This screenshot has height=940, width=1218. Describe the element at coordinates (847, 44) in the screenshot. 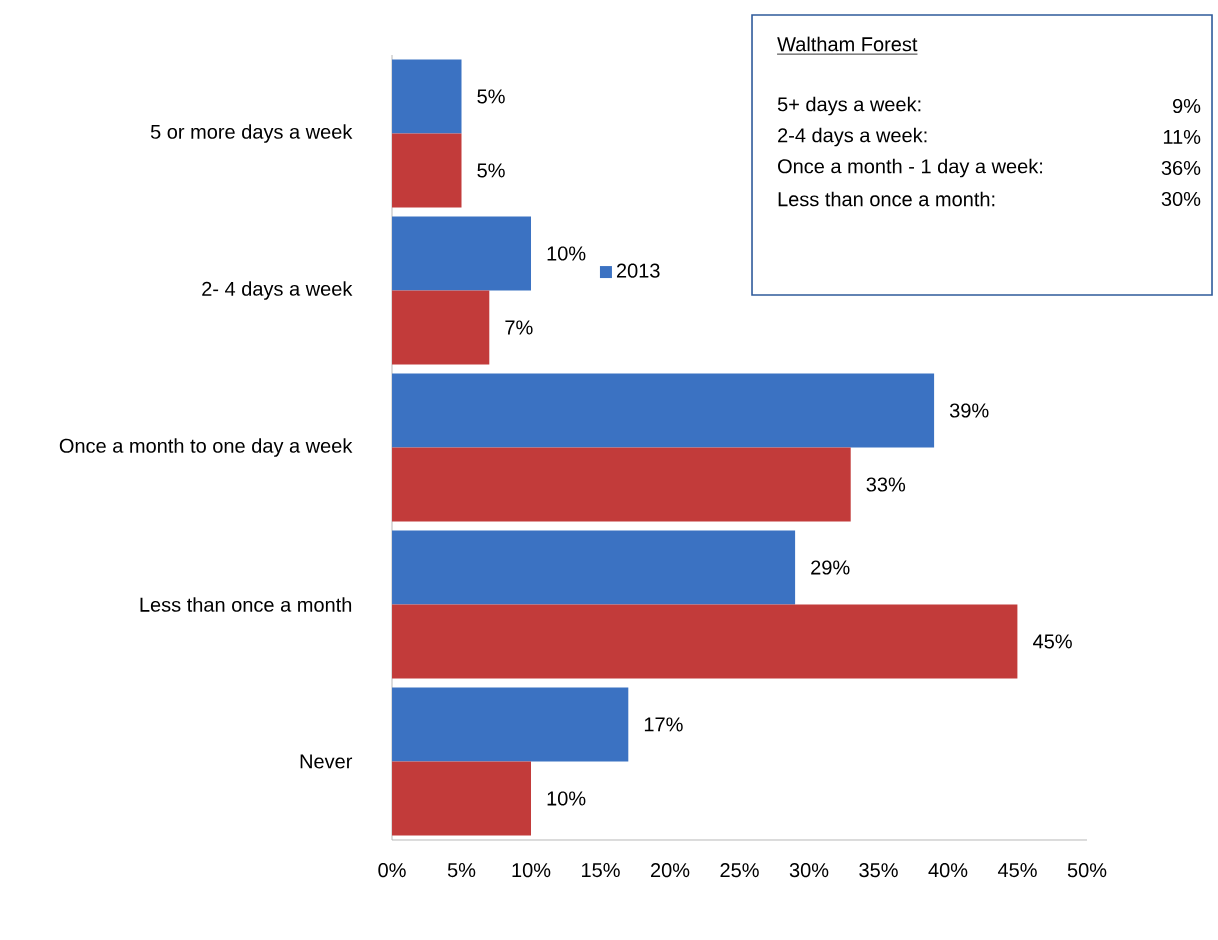

I see `text: Waltham Forest` at that location.